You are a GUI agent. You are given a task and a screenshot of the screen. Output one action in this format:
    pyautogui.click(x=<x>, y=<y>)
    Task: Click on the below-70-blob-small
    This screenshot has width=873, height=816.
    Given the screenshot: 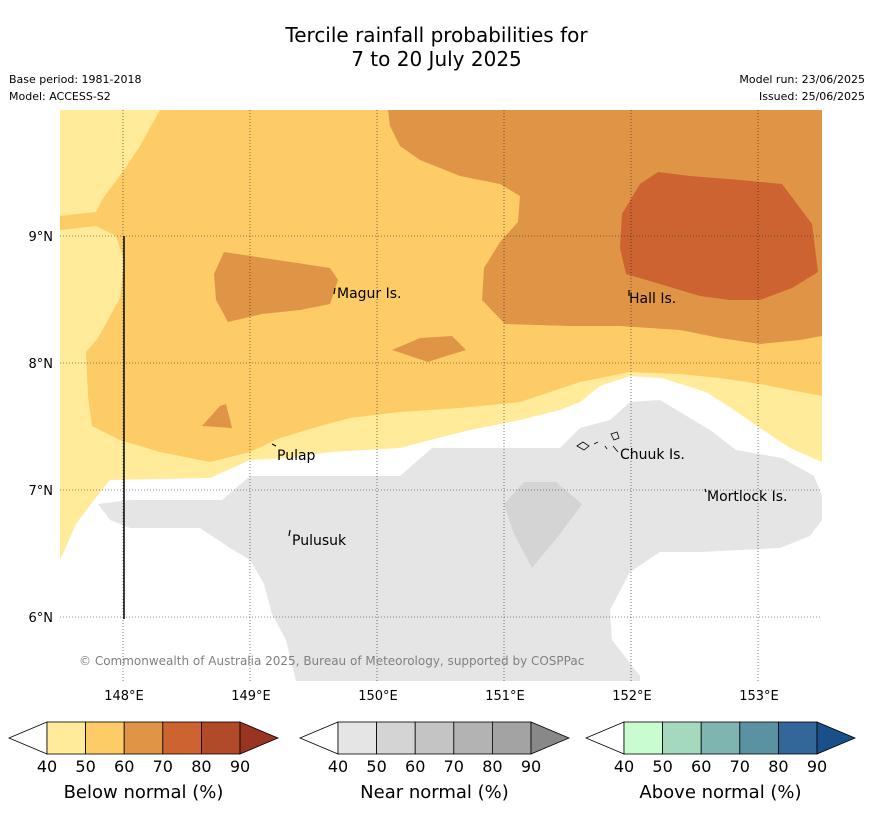 What is the action you would take?
    pyautogui.click(x=217, y=416)
    